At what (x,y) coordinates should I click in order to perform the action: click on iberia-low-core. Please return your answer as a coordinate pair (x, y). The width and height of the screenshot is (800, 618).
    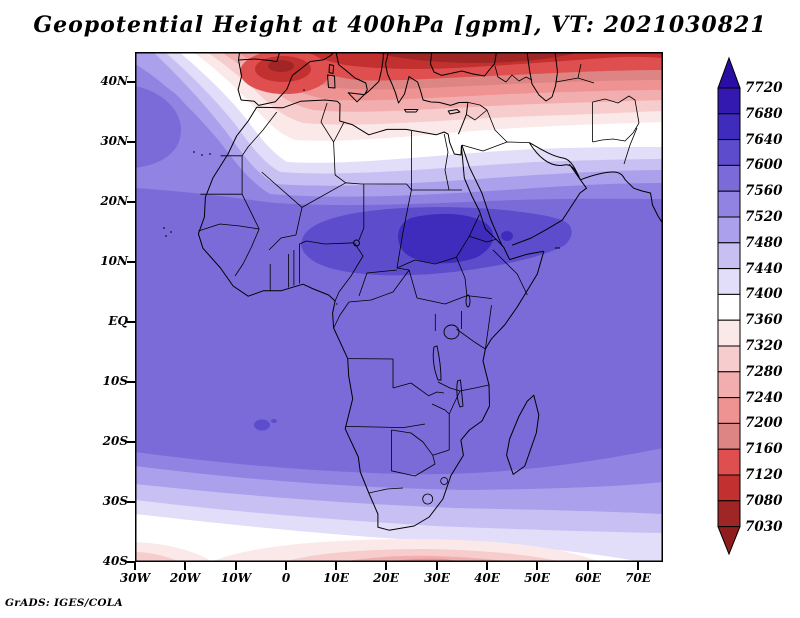
    Looking at the image, I should click on (285, 72).